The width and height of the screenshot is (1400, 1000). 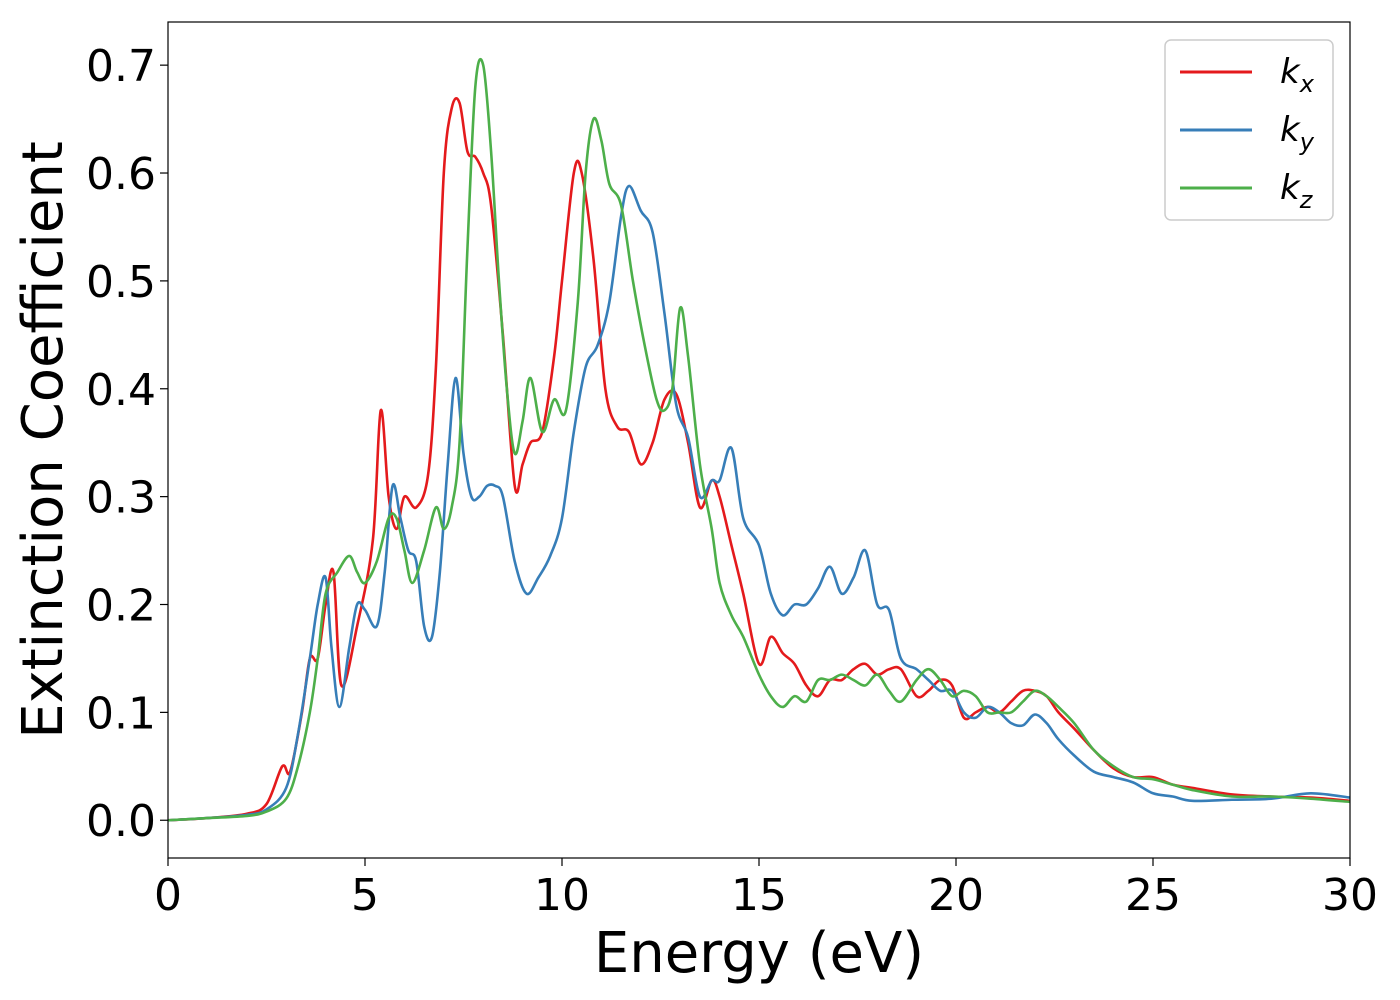 What do you see at coordinates (43, 440) in the screenshot?
I see `y-axis-label: Extinction Coefficient` at bounding box center [43, 440].